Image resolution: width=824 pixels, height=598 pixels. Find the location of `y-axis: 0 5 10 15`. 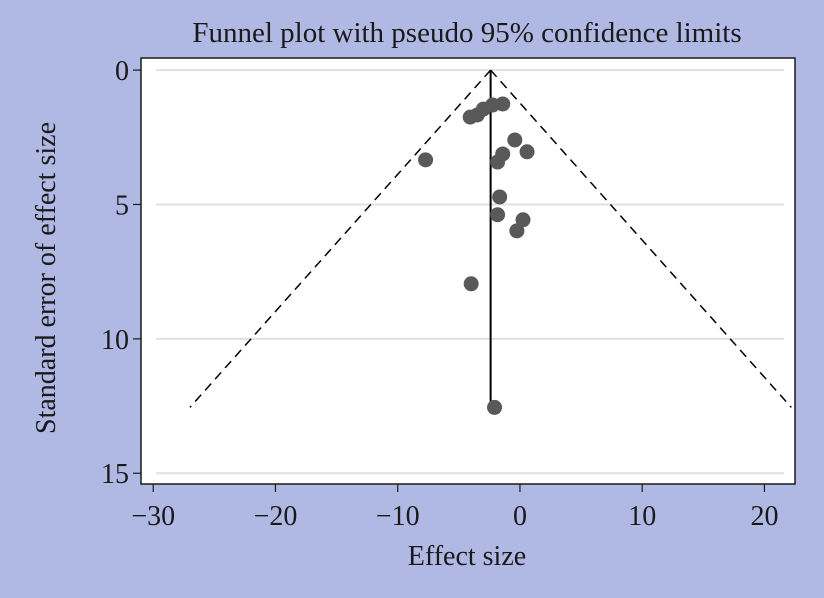

y-axis: 0 5 10 15 is located at coordinates (121, 273).